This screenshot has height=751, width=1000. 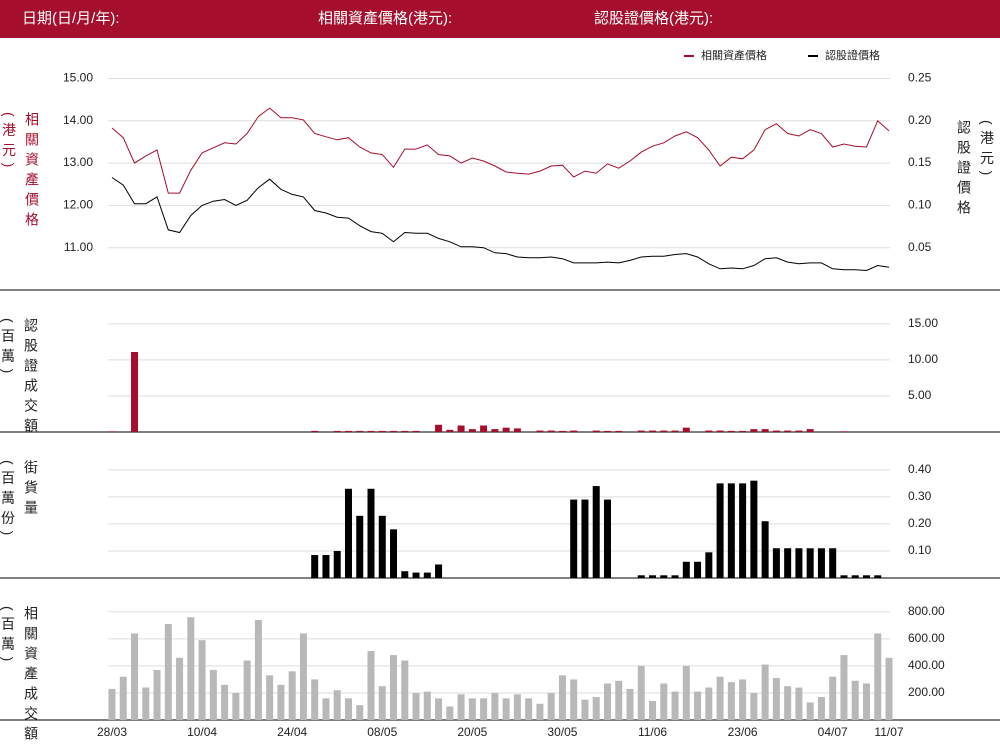 What do you see at coordinates (920, 469) in the screenshot?
I see `y-tick-label: 0.40` at bounding box center [920, 469].